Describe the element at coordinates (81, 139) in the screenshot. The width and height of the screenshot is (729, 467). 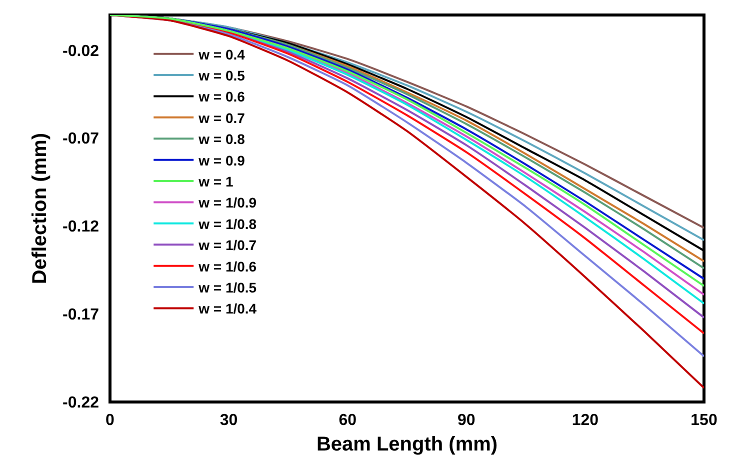
I see `y-tick-label: -0.07` at that location.